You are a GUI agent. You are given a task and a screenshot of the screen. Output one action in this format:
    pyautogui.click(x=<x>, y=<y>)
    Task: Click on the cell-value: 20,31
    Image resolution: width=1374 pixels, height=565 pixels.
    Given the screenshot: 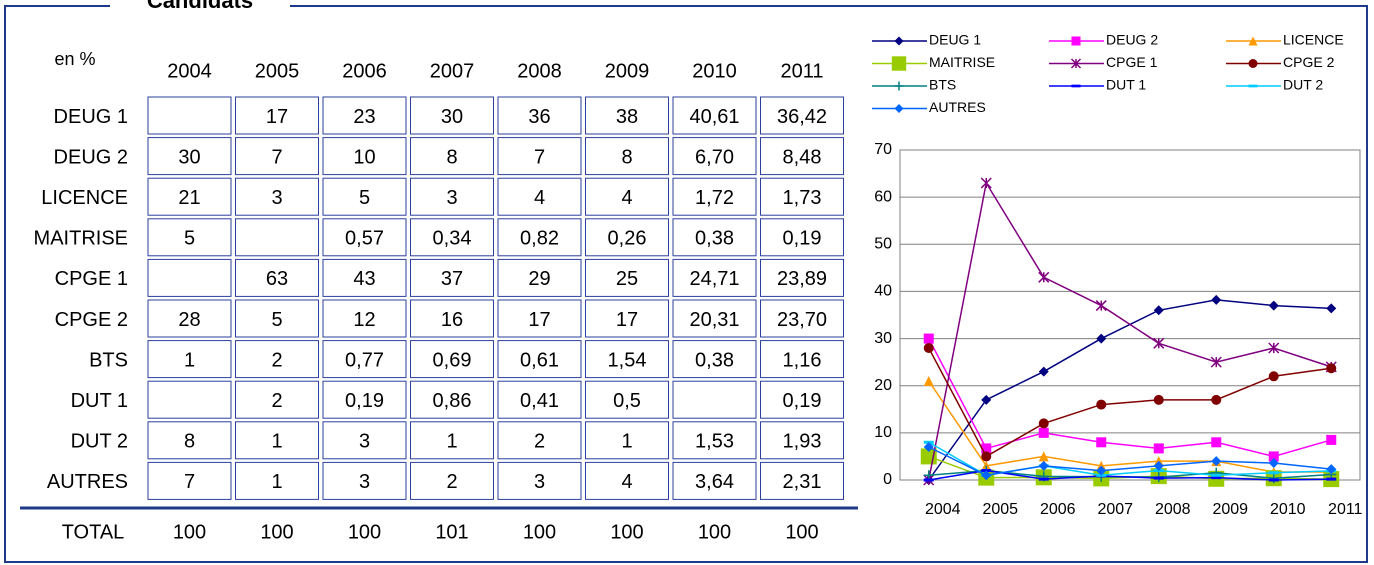 What is the action you would take?
    pyautogui.click(x=714, y=320)
    